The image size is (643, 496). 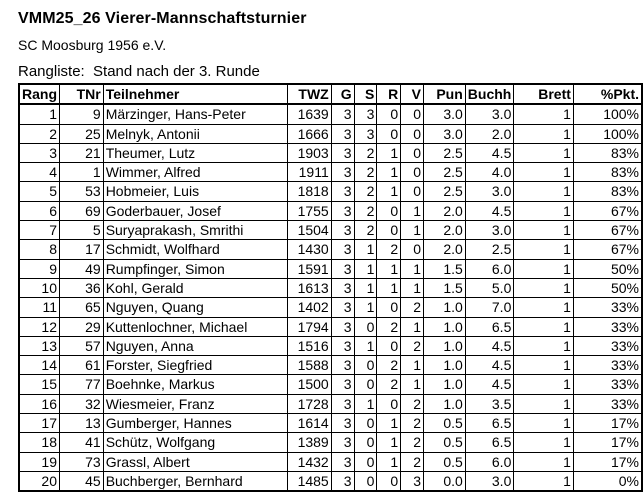 What do you see at coordinates (39, 384) in the screenshot?
I see `cell-rang: 15` at bounding box center [39, 384].